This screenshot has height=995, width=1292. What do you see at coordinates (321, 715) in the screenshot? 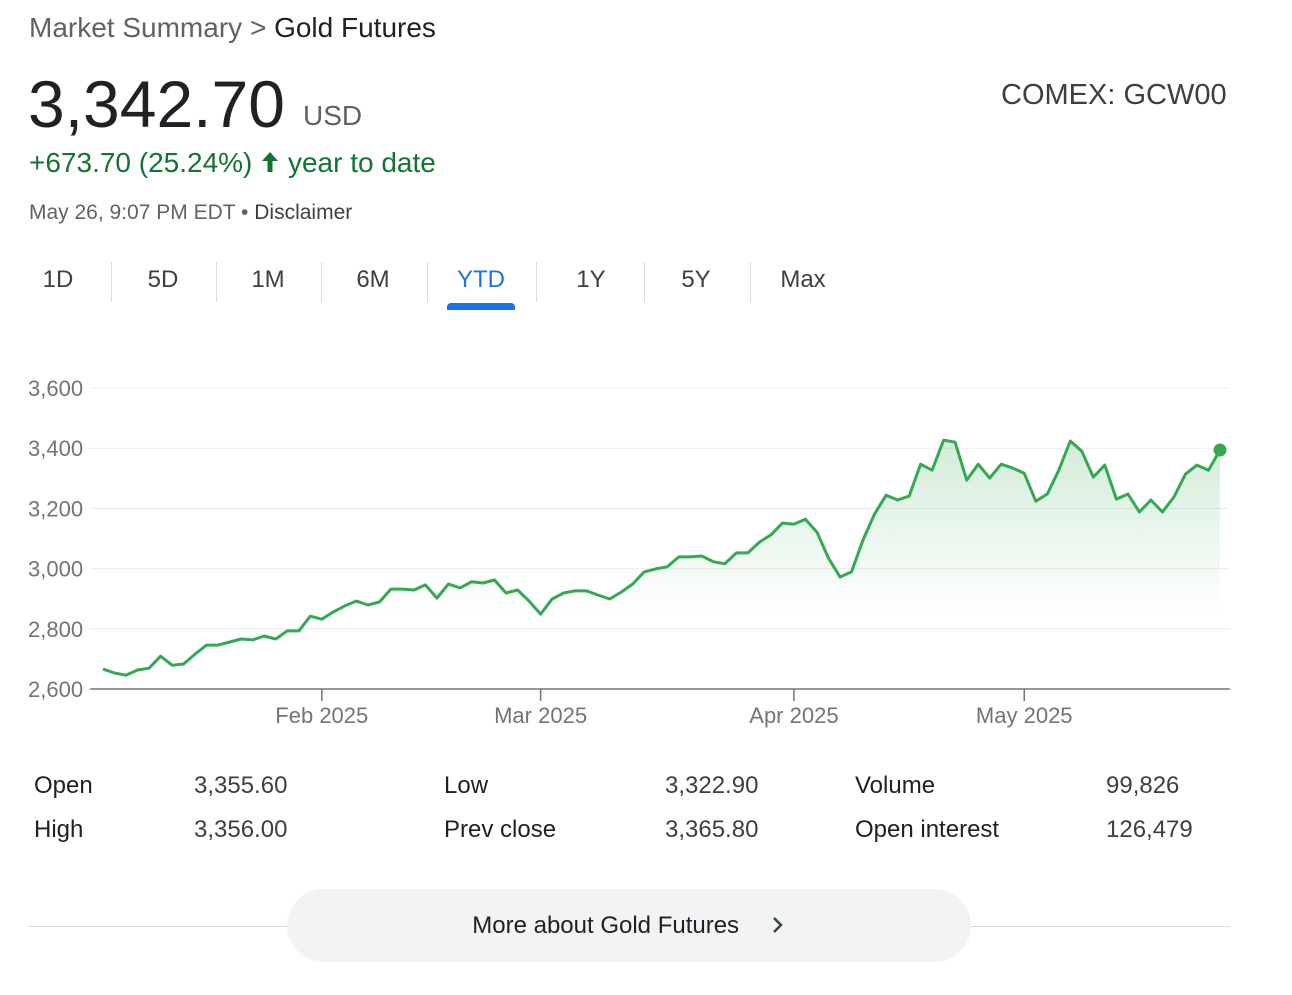
I see `x-tick-label: Feb 2025` at bounding box center [321, 715].